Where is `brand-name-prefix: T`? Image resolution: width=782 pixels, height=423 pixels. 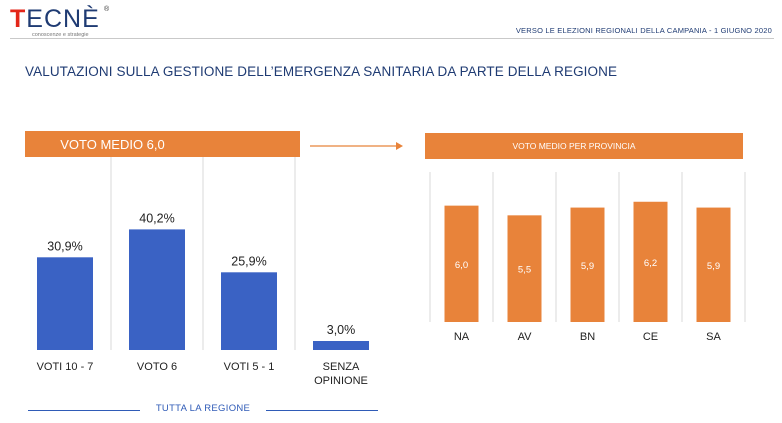
brand-name-prefix: T is located at coordinates (18, 19).